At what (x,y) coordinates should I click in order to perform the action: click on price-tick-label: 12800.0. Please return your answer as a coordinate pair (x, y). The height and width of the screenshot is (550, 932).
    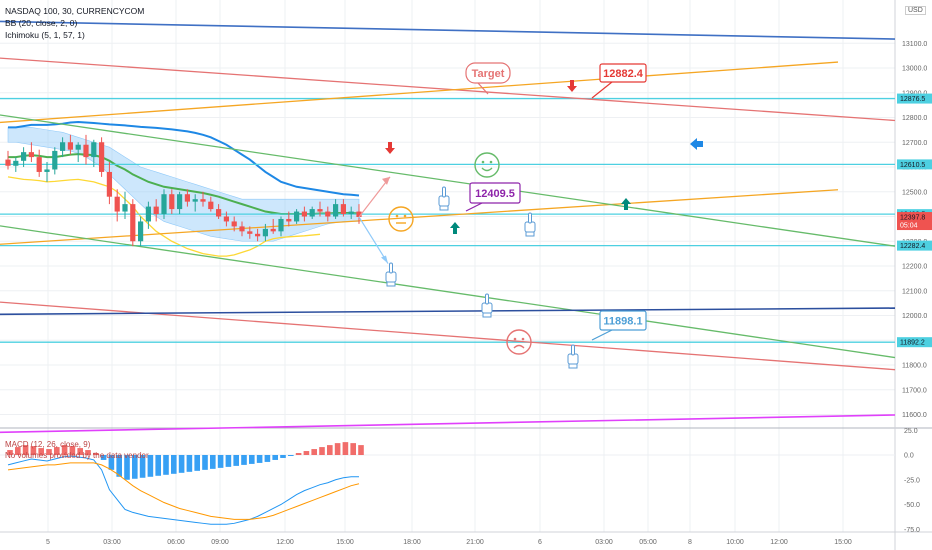
    Looking at the image, I should click on (914, 118).